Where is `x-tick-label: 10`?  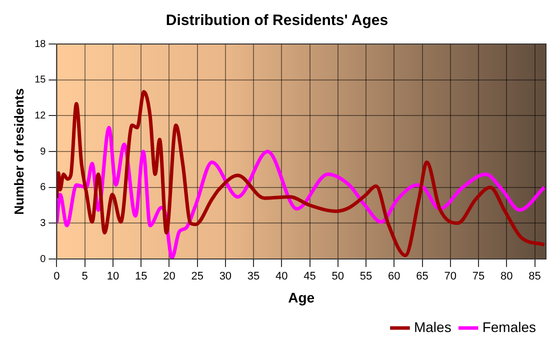
x-tick-label: 10 is located at coordinates (113, 276).